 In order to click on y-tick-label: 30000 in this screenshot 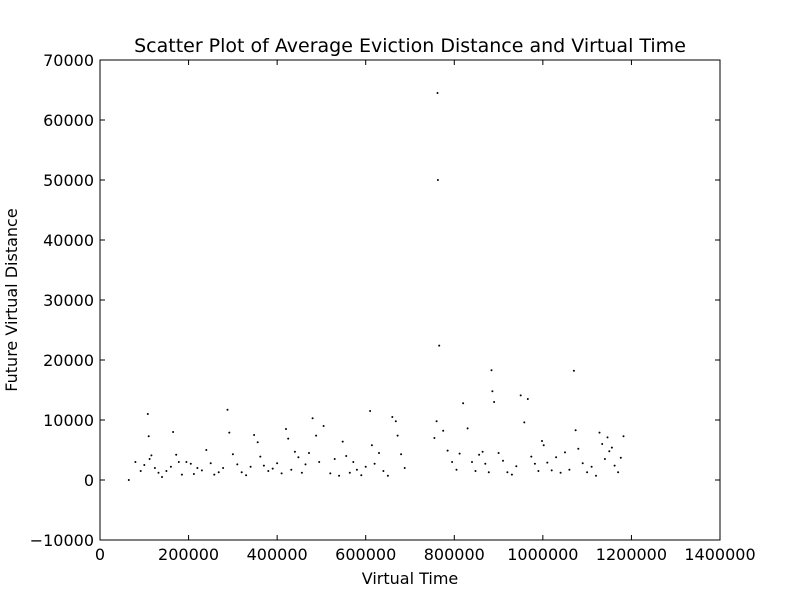, I will do `click(68, 300)`.